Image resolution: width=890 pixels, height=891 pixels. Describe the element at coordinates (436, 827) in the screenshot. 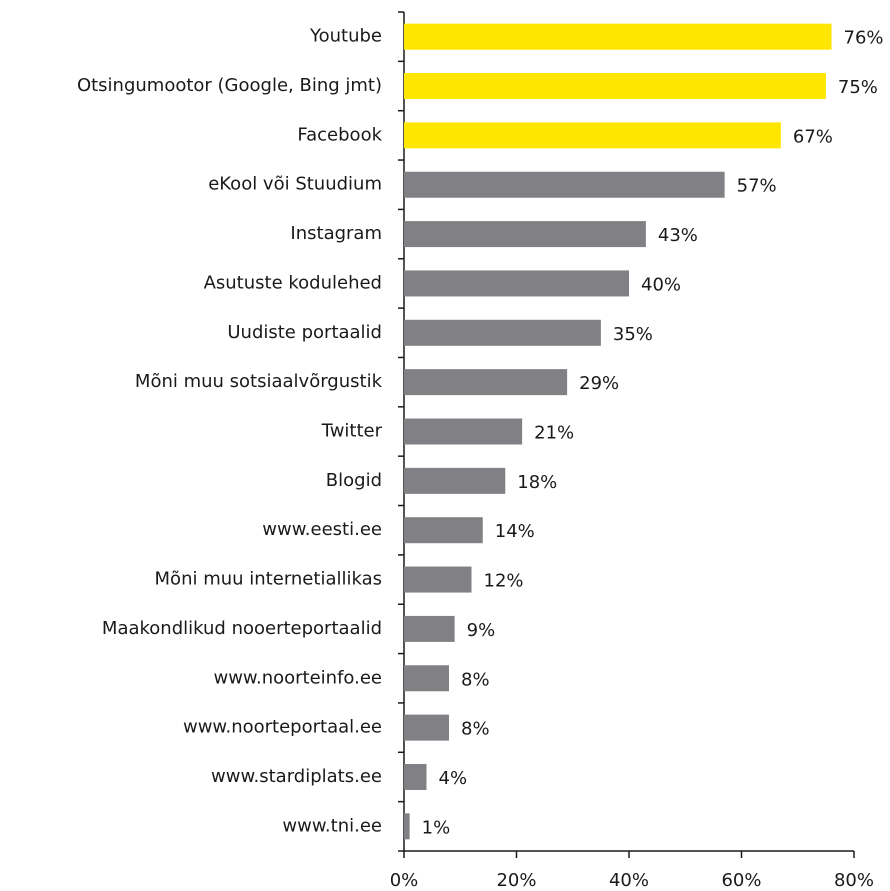

I see `value-label: 1%` at that location.